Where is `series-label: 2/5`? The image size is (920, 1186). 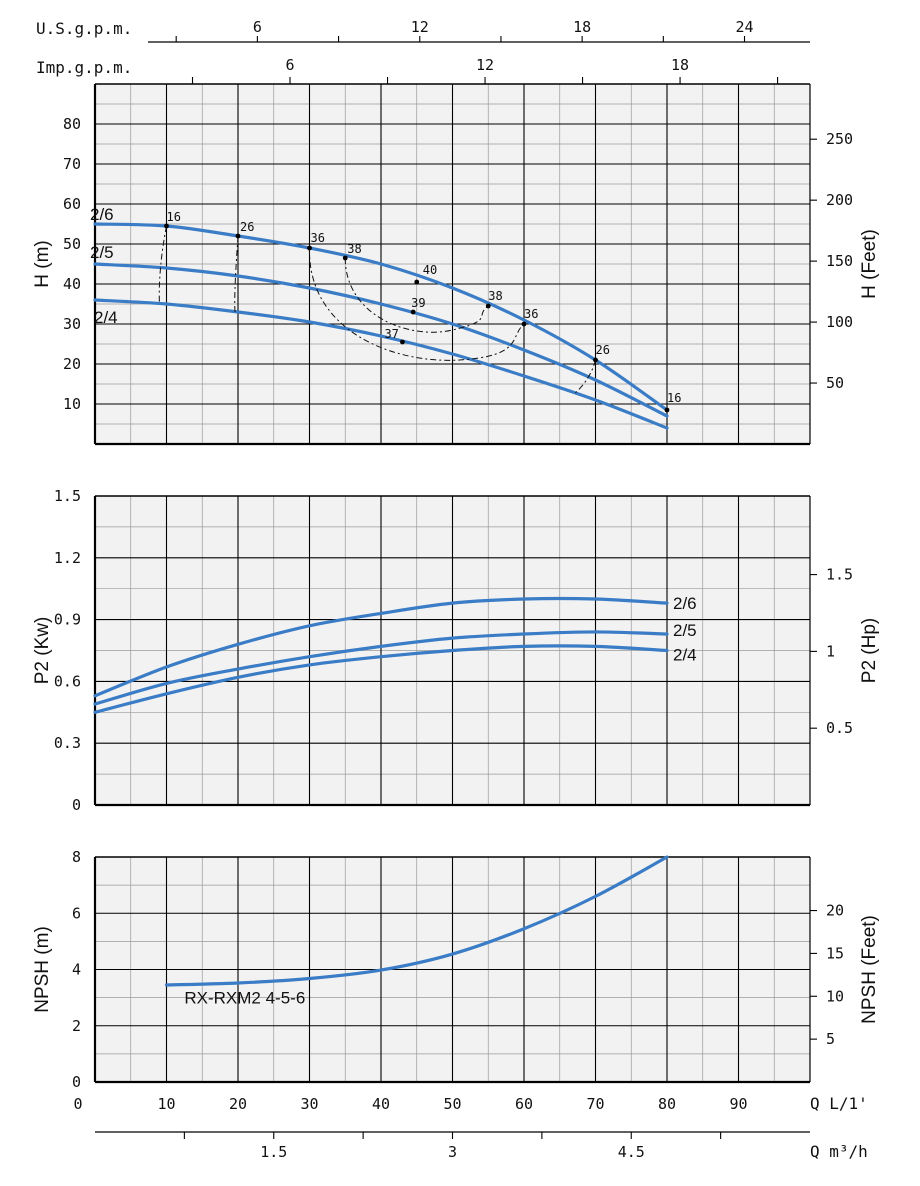 series-label: 2/5 is located at coordinates (685, 630).